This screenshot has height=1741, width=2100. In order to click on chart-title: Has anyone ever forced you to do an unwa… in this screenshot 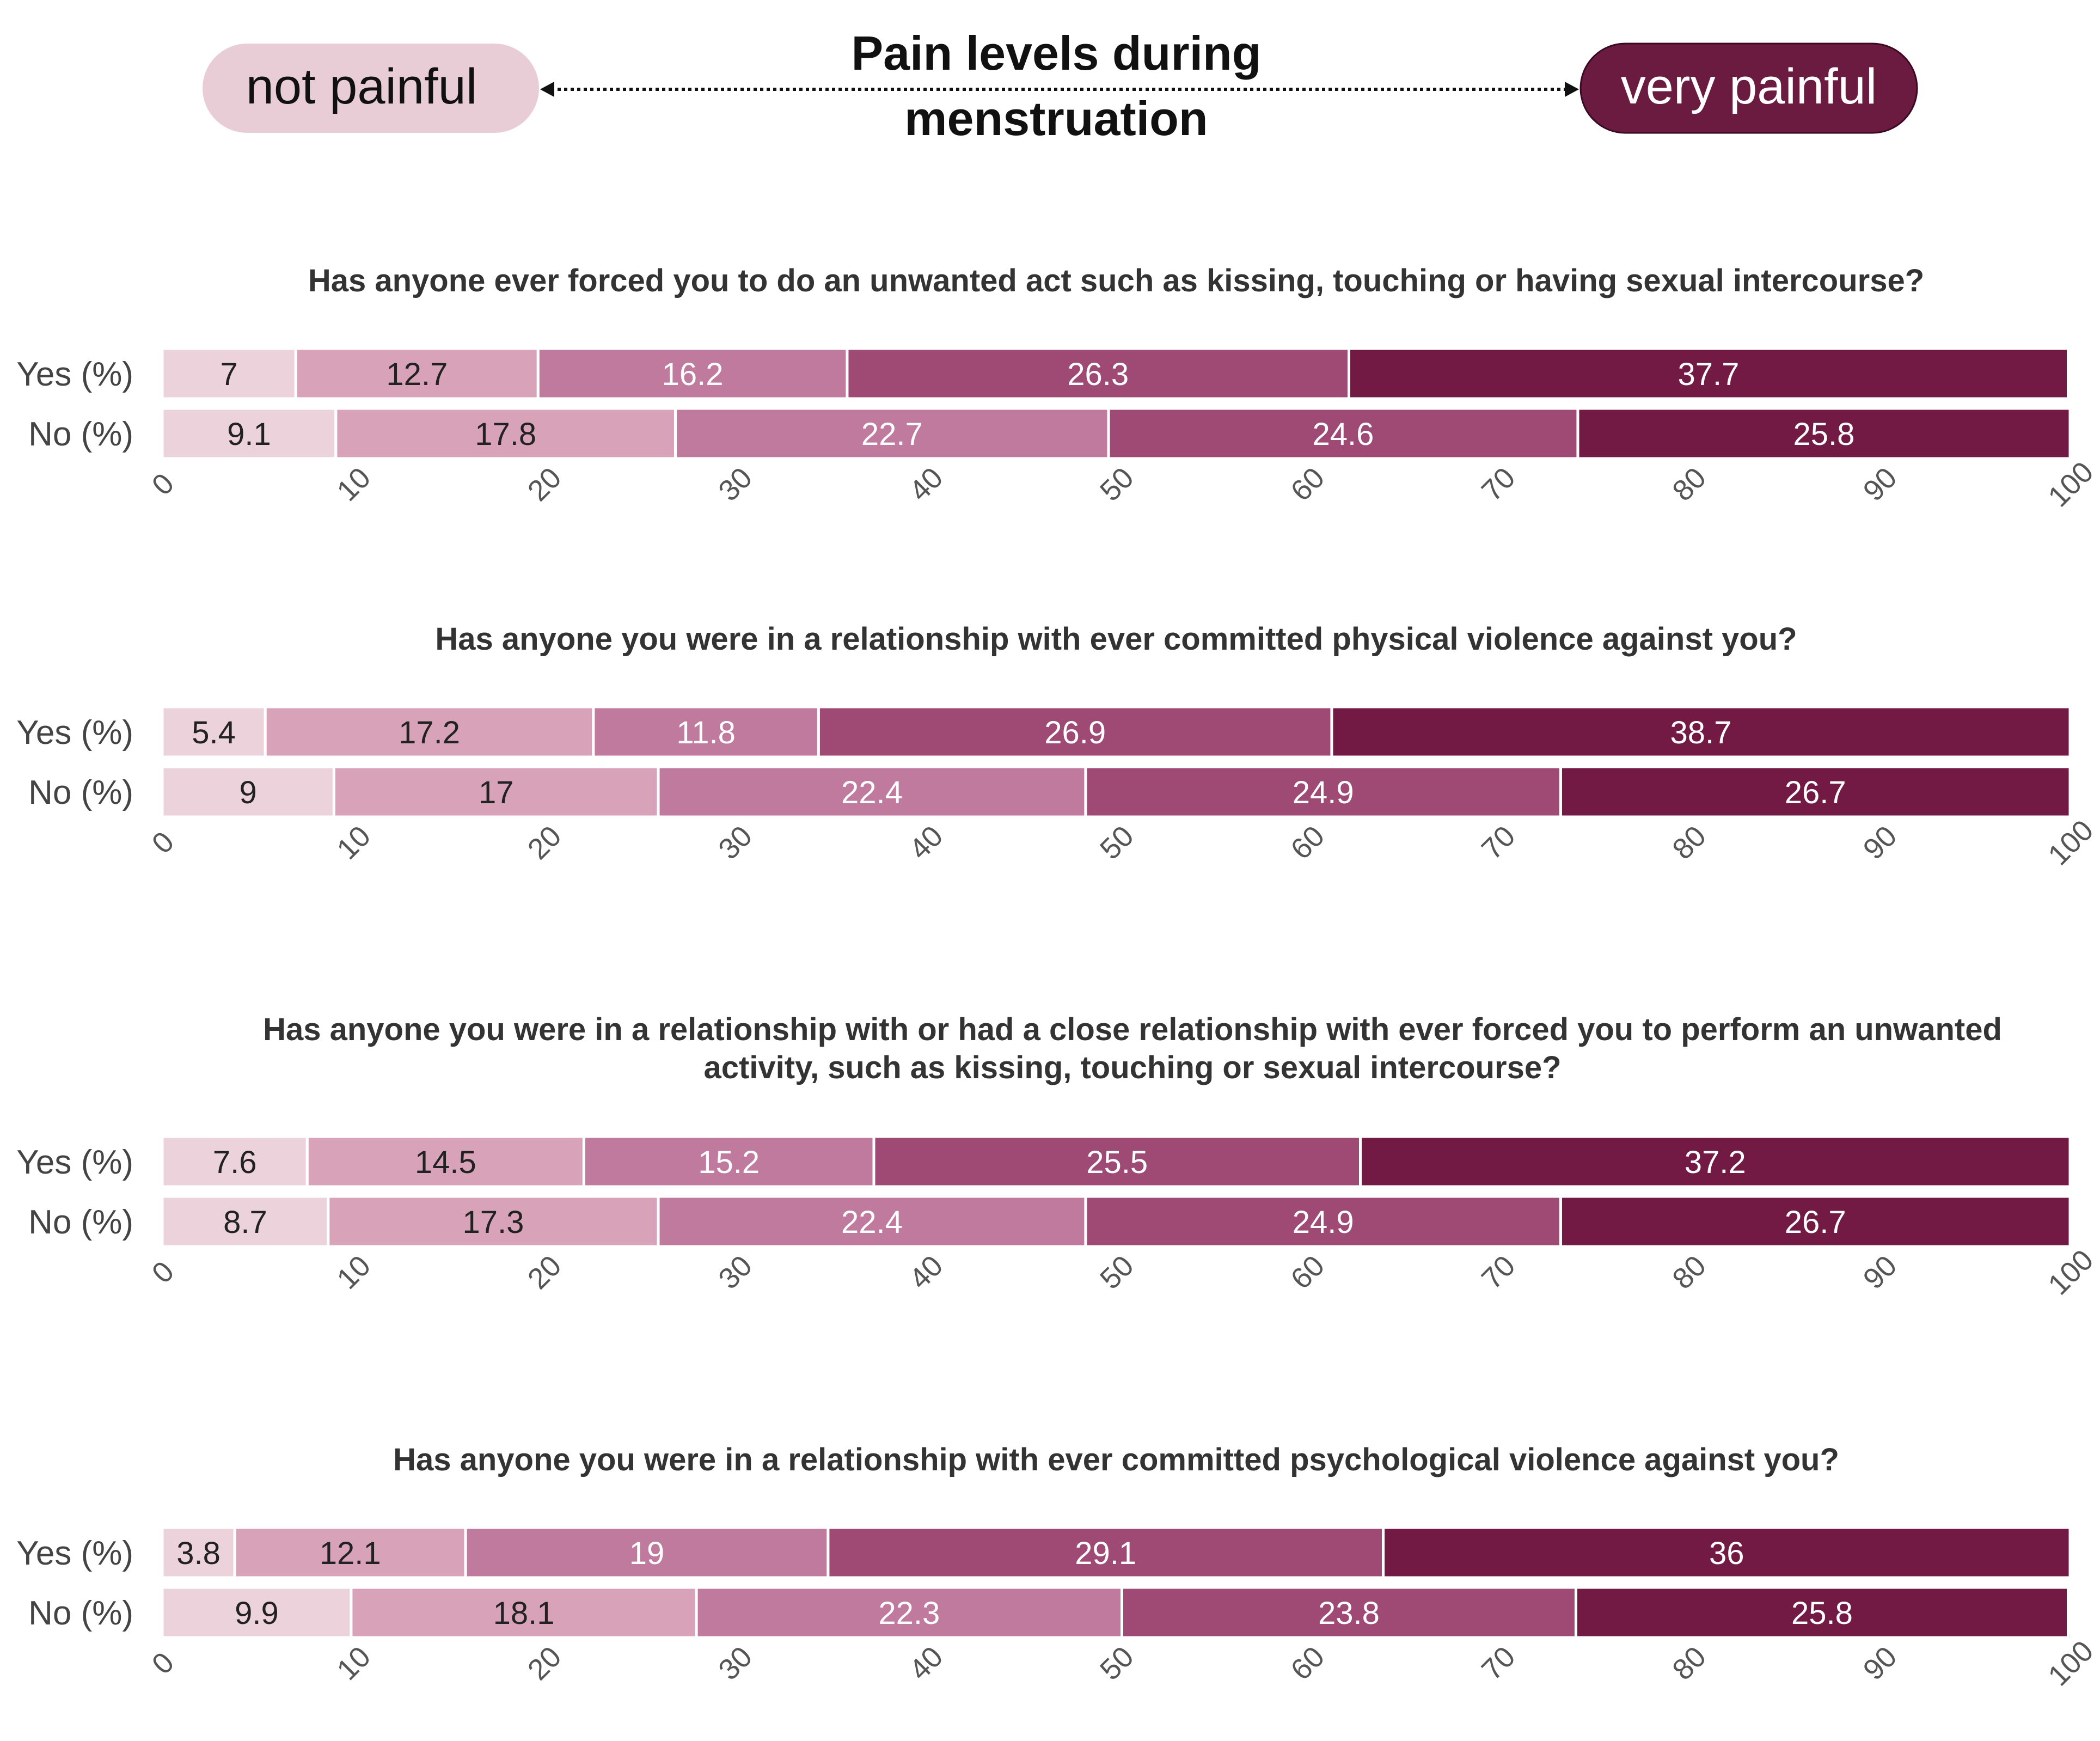, I will do `click(1116, 280)`.